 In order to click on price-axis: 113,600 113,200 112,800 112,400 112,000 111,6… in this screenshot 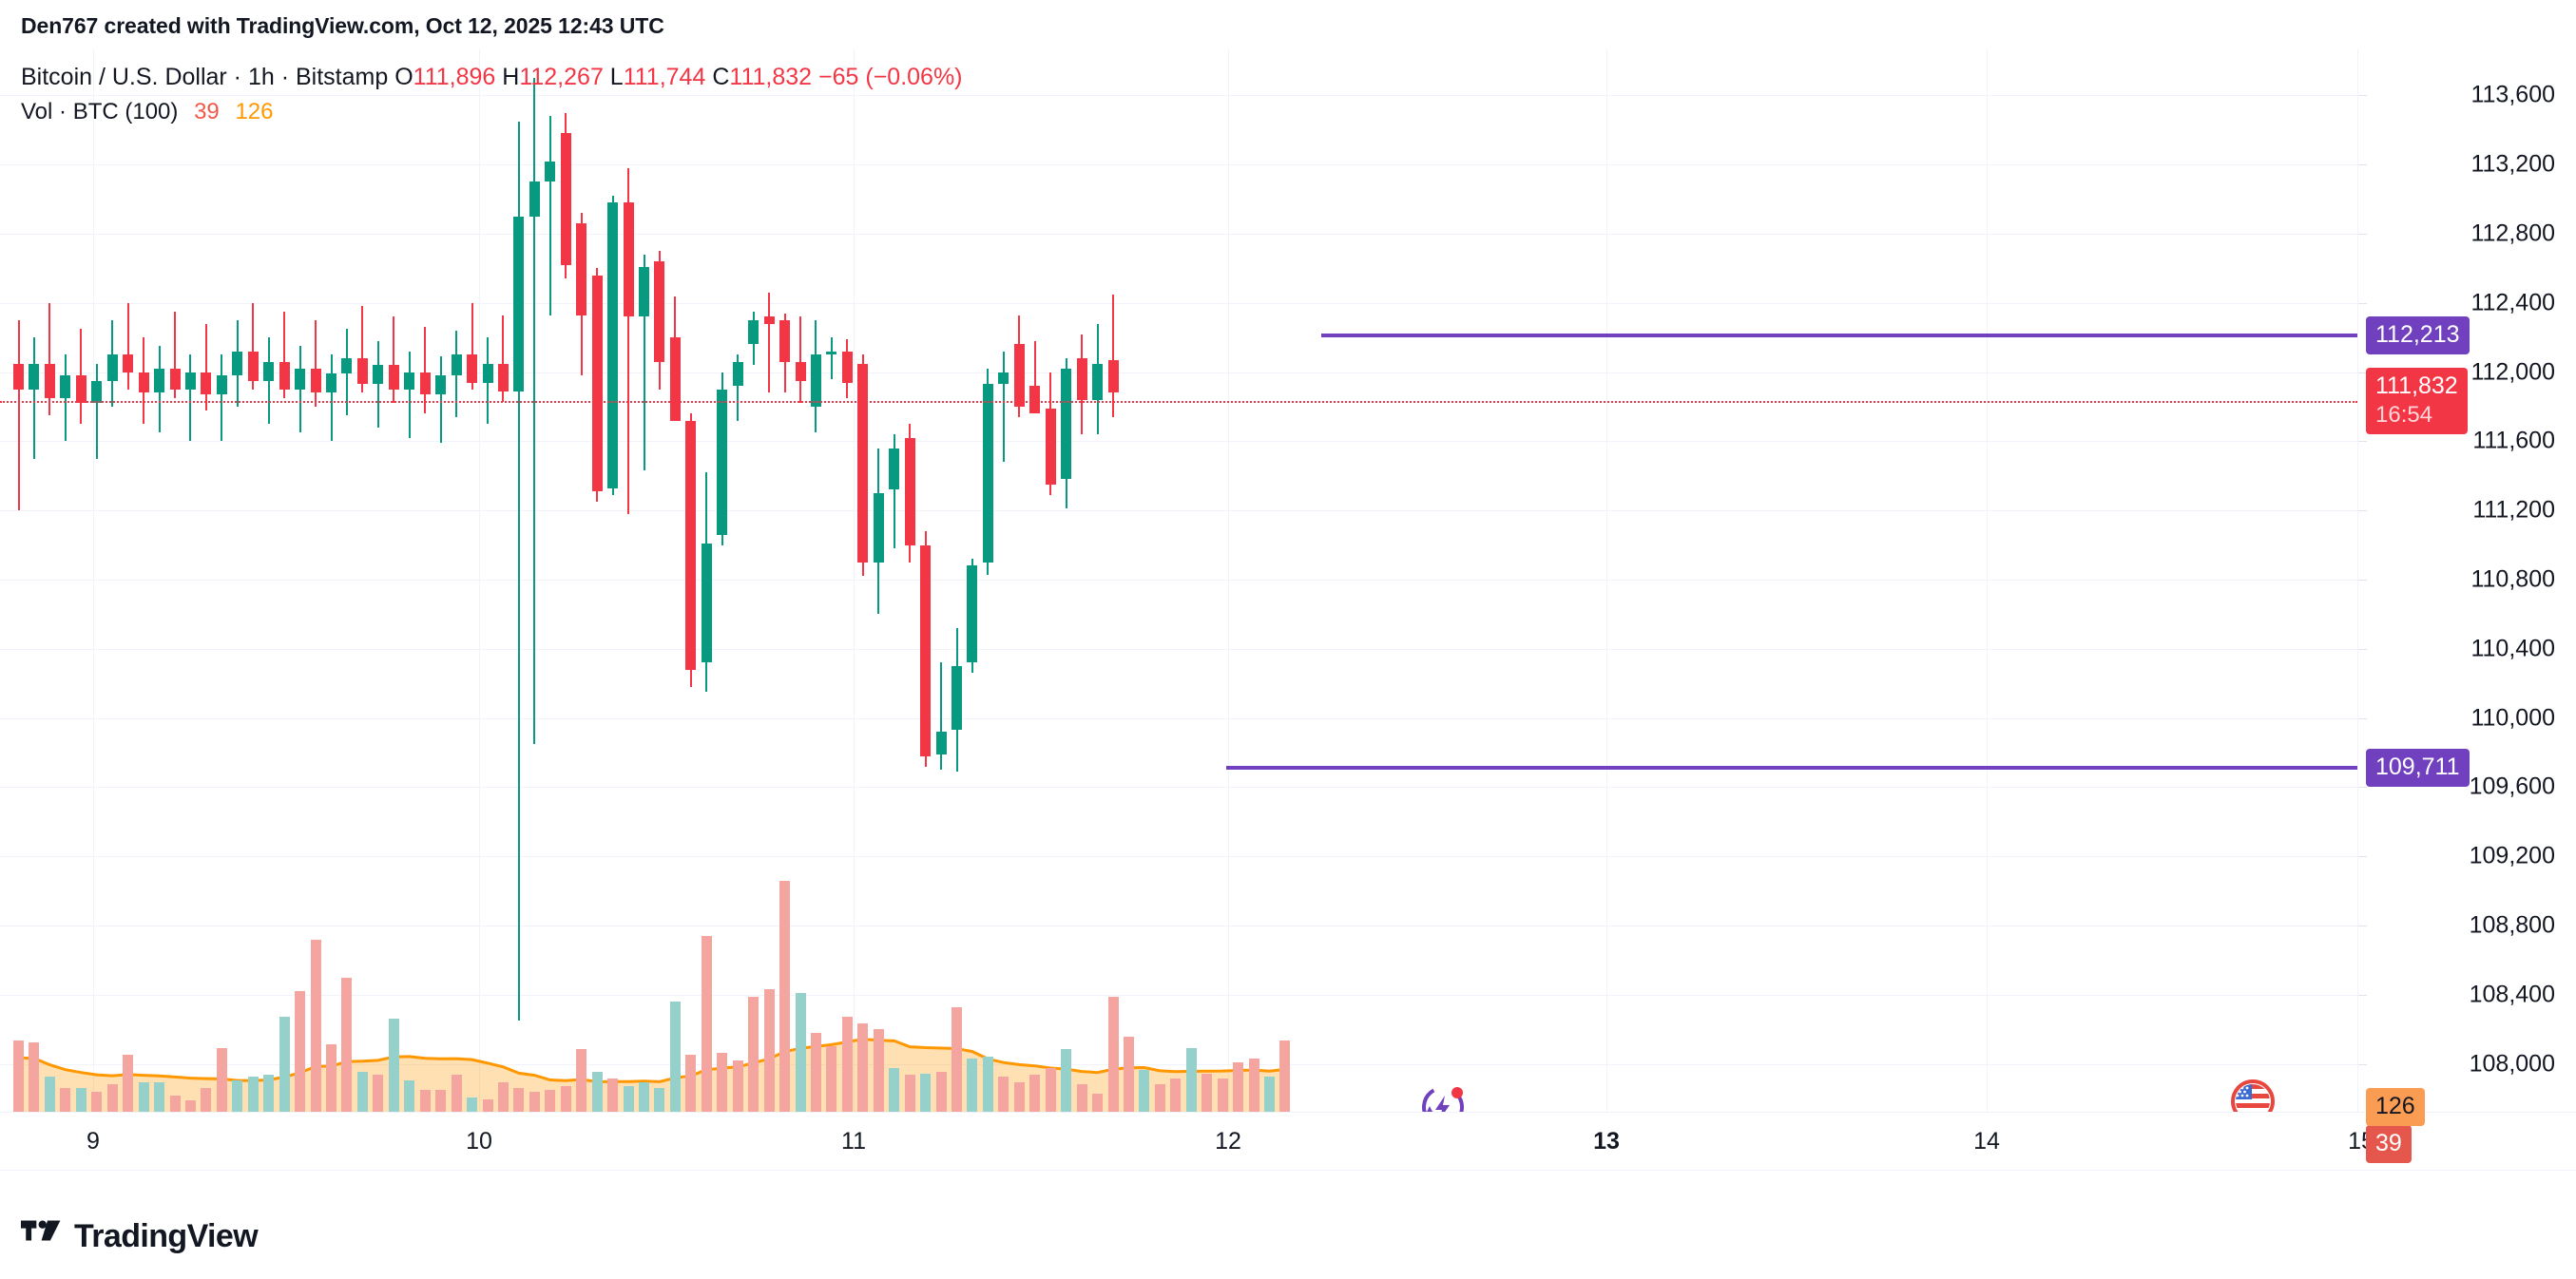, I will do `click(2466, 606)`.